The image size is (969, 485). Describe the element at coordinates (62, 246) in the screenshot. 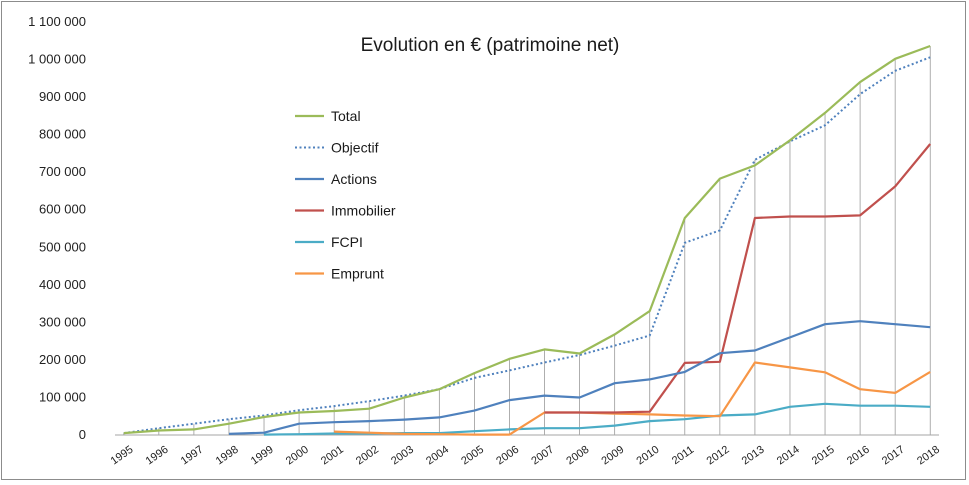

I see `y-tick-label: 500 000` at that location.